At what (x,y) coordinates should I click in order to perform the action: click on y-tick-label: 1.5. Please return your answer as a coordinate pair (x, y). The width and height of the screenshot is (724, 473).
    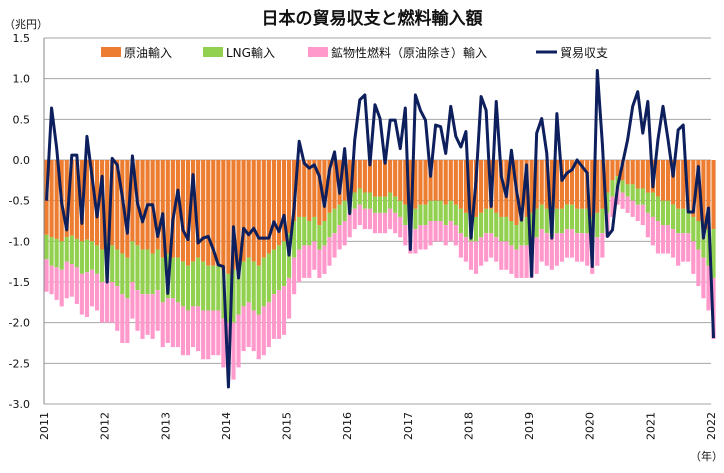
    Looking at the image, I should click on (22, 38).